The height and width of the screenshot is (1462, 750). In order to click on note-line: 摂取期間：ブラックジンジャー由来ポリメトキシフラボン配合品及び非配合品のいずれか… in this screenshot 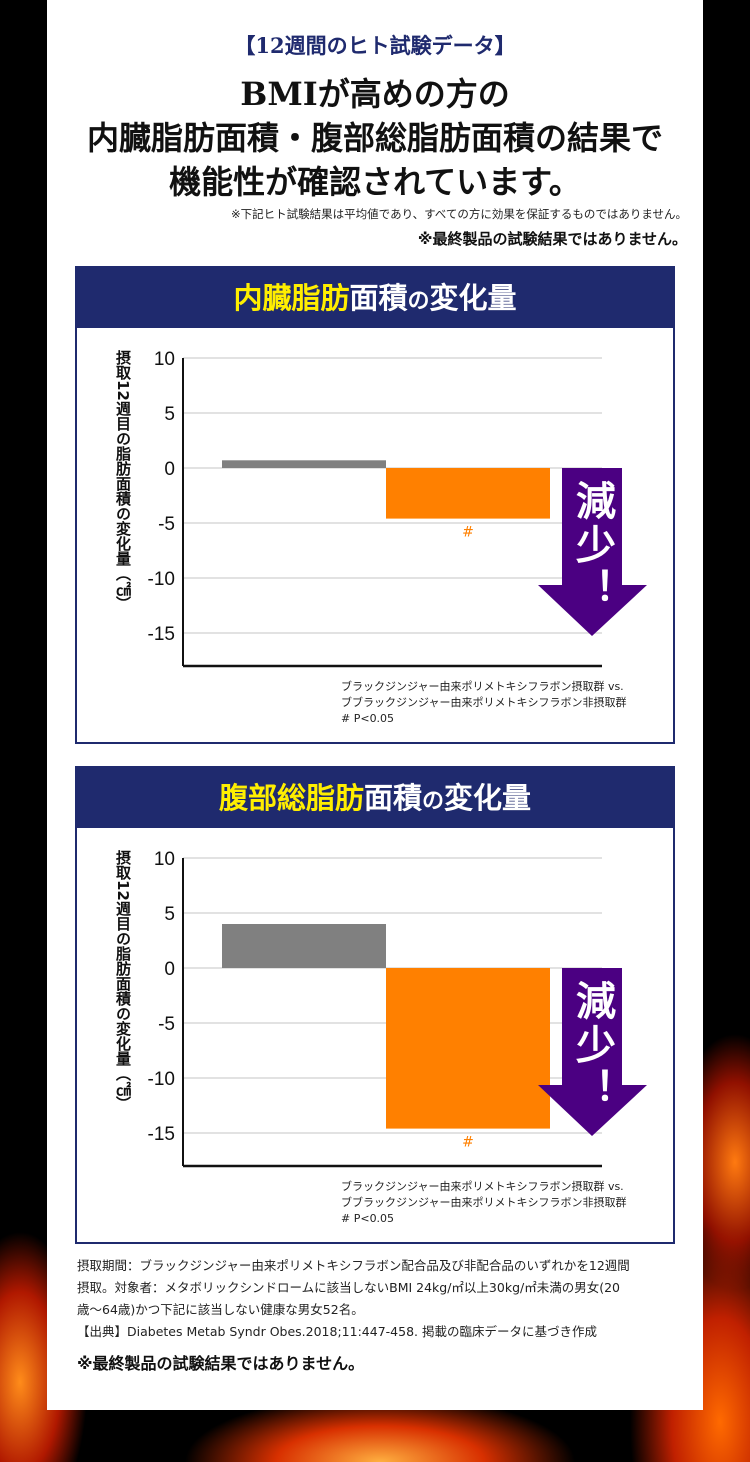, I will do `click(353, 1265)`.